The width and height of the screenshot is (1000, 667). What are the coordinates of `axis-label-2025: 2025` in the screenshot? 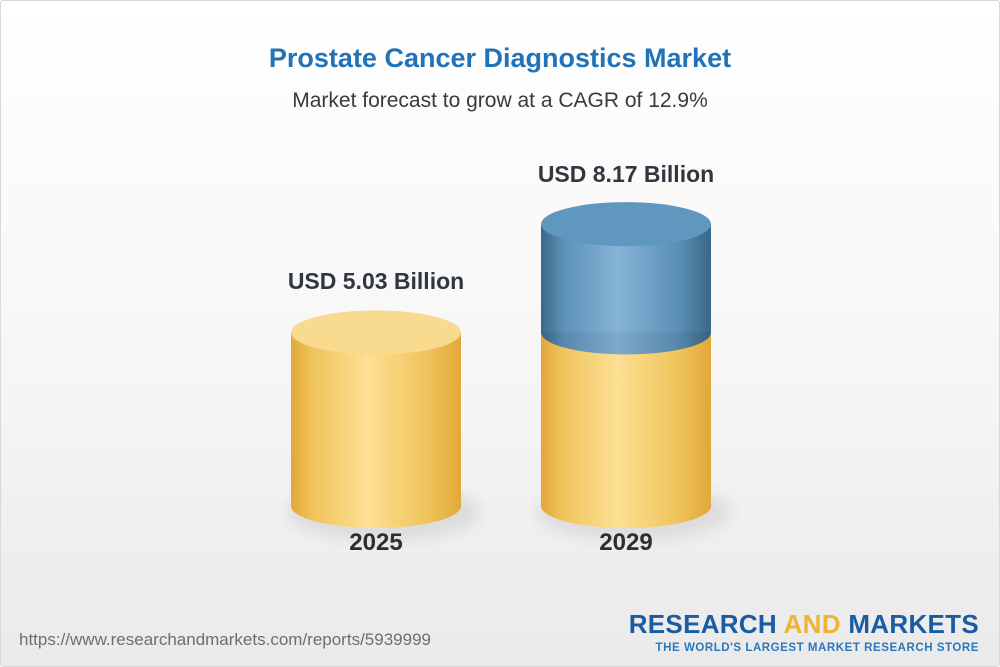 It's located at (376, 542).